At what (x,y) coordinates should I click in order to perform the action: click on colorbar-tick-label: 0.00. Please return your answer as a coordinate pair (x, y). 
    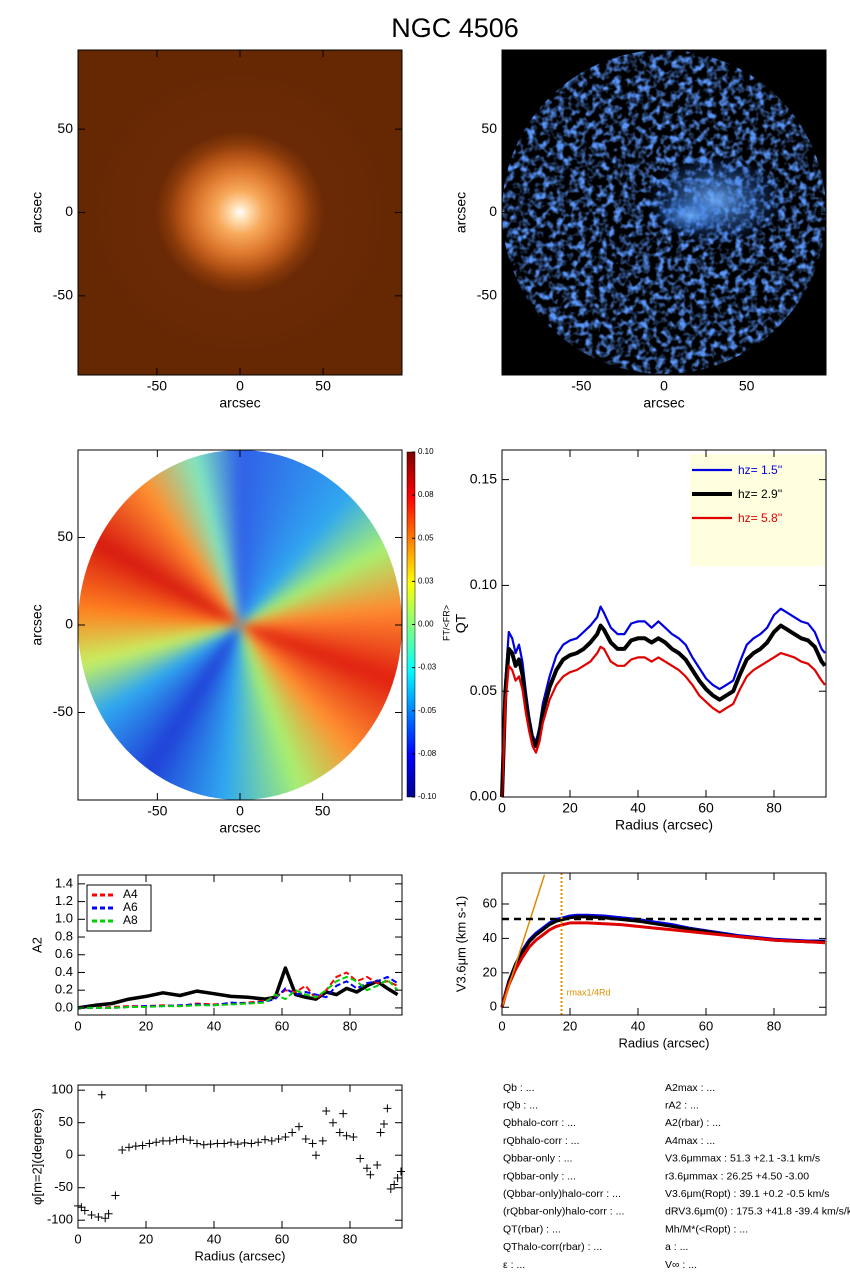
    Looking at the image, I should click on (426, 624).